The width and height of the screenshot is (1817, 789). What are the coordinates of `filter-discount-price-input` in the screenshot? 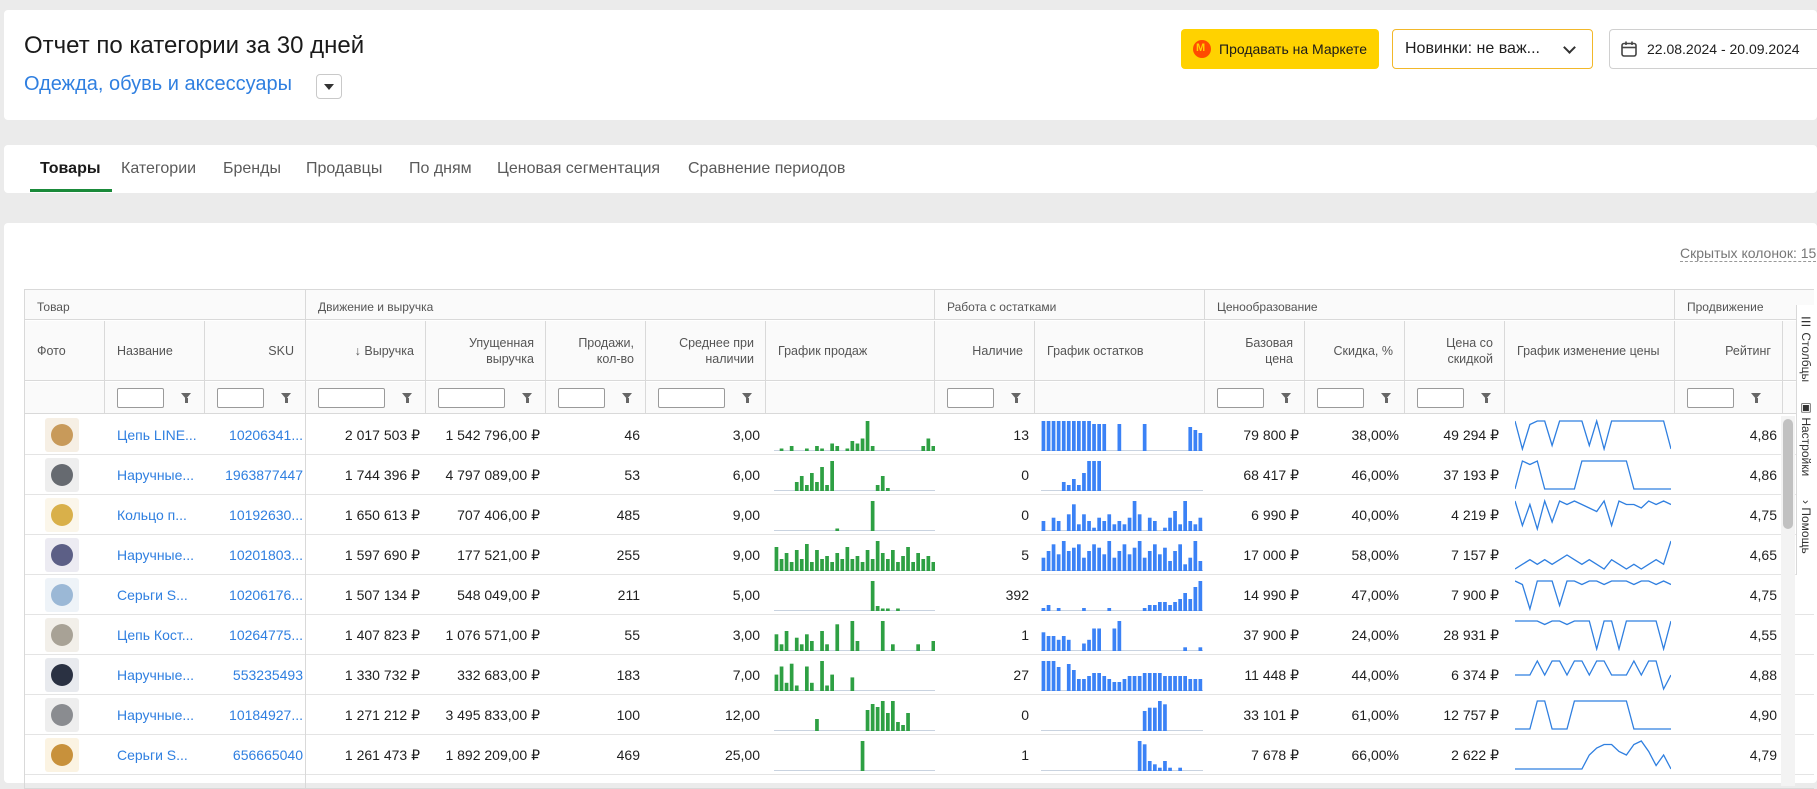 It's located at (1440, 397).